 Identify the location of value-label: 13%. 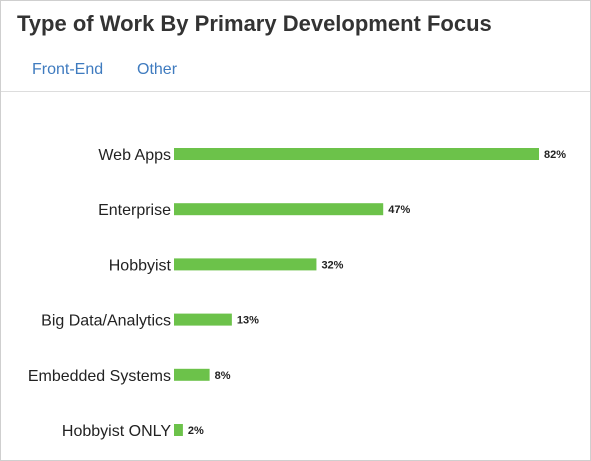
(248, 321).